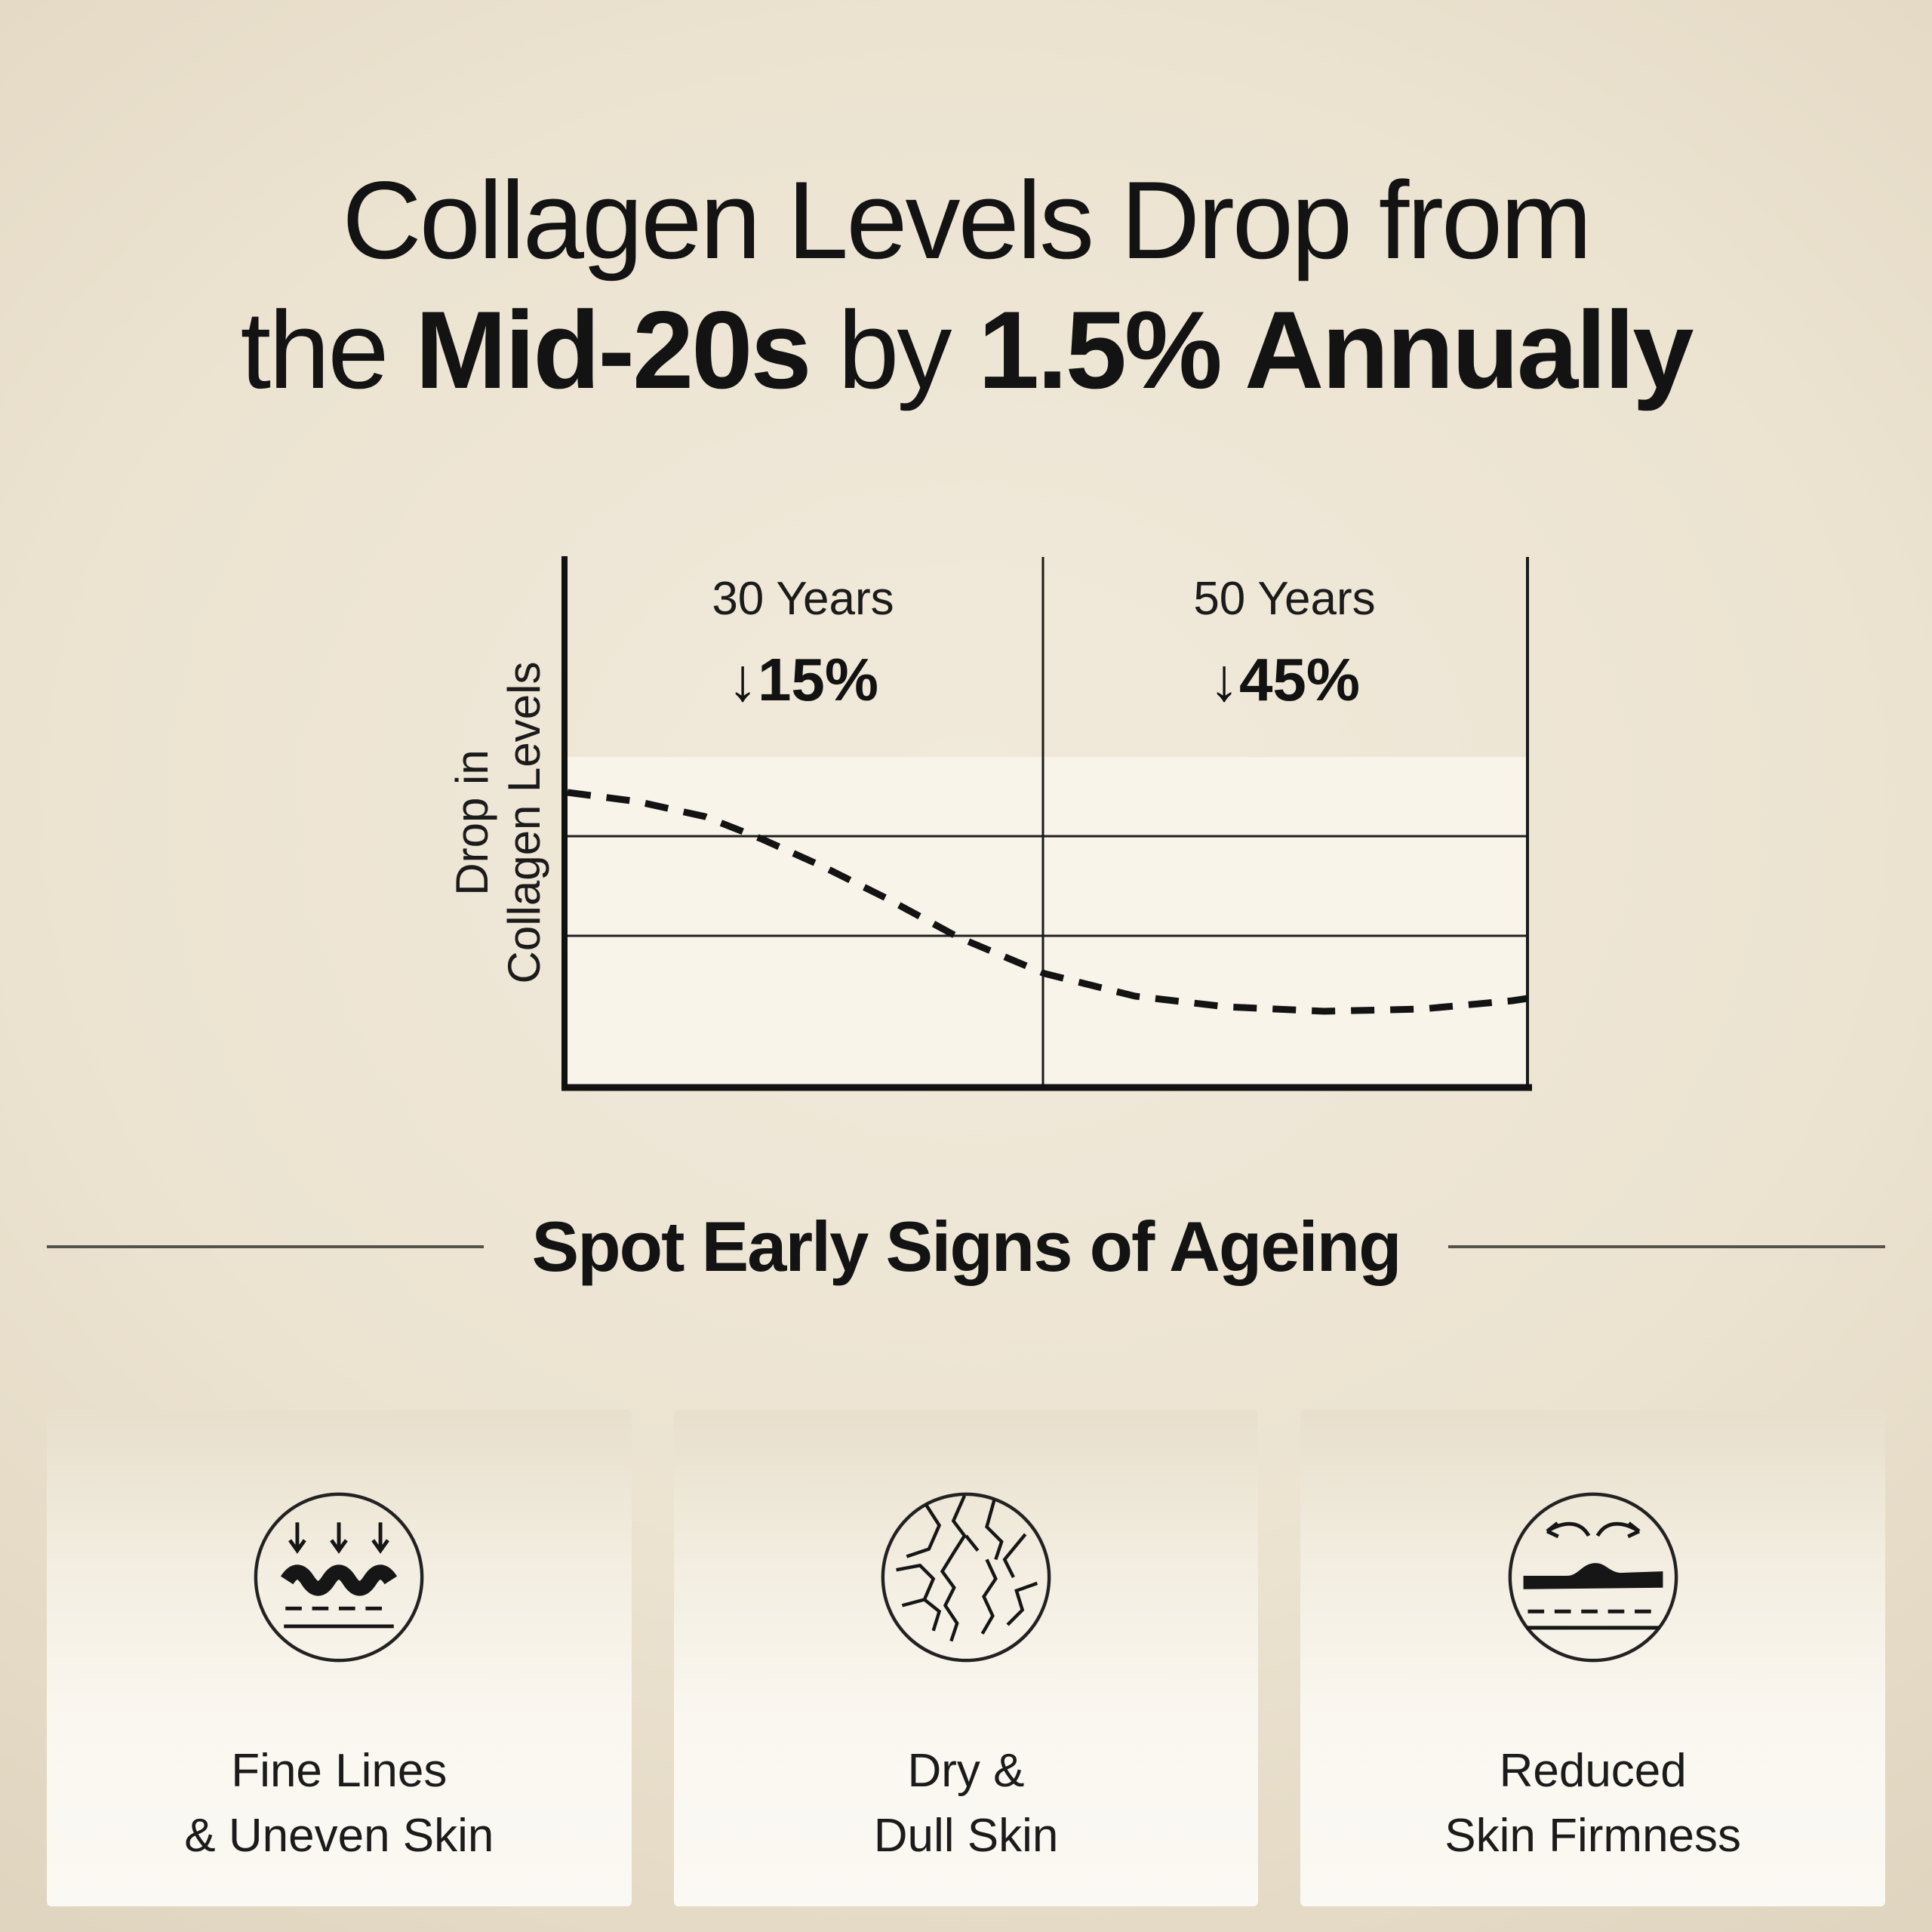  What do you see at coordinates (613, 349) in the screenshot?
I see `title-segment-bold: Mid-20s` at bounding box center [613, 349].